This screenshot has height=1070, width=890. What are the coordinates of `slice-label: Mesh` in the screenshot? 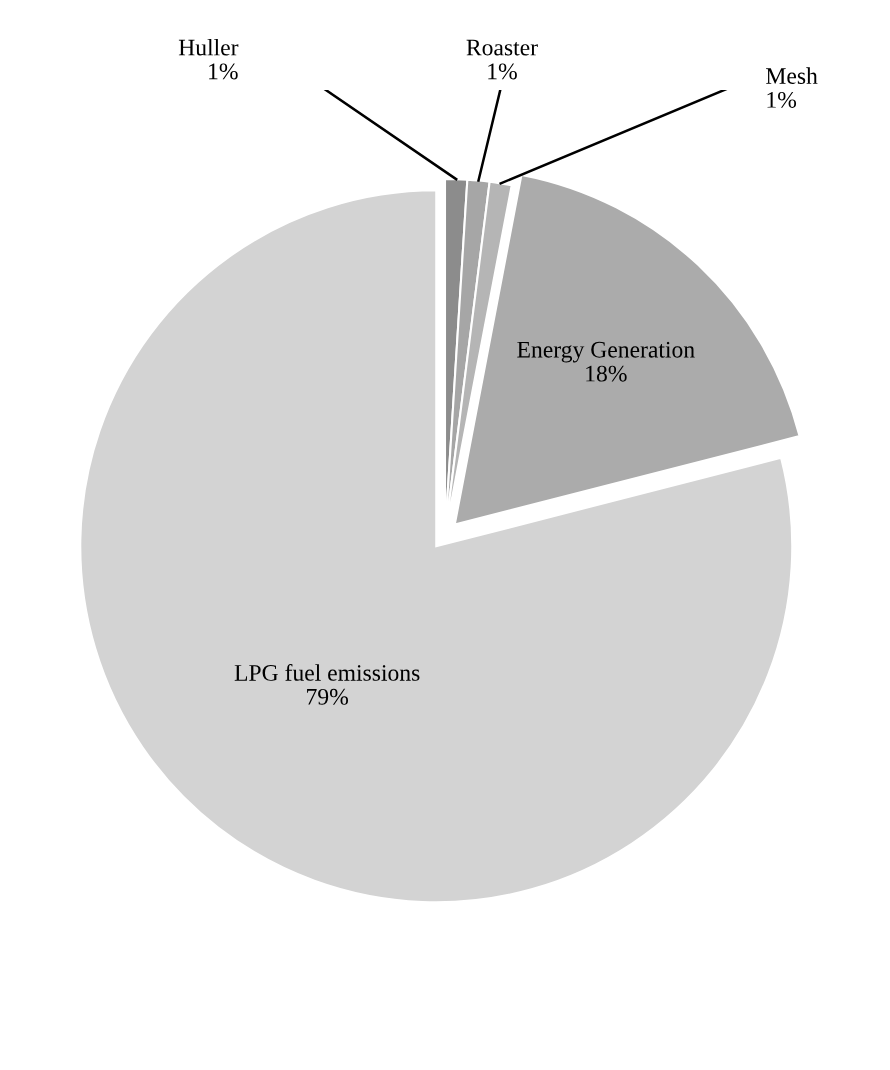 It's located at (792, 75).